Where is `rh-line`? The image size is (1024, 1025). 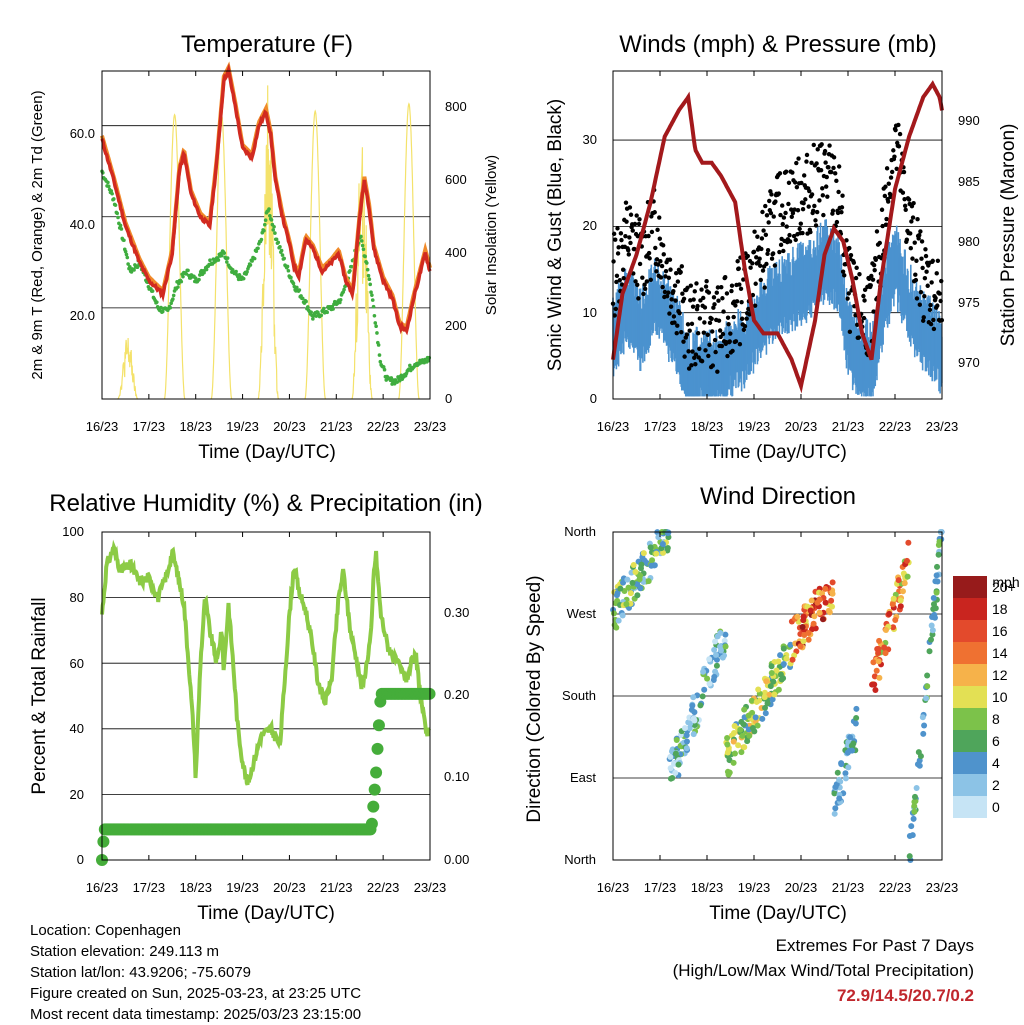
rh-line is located at coordinates (266, 662).